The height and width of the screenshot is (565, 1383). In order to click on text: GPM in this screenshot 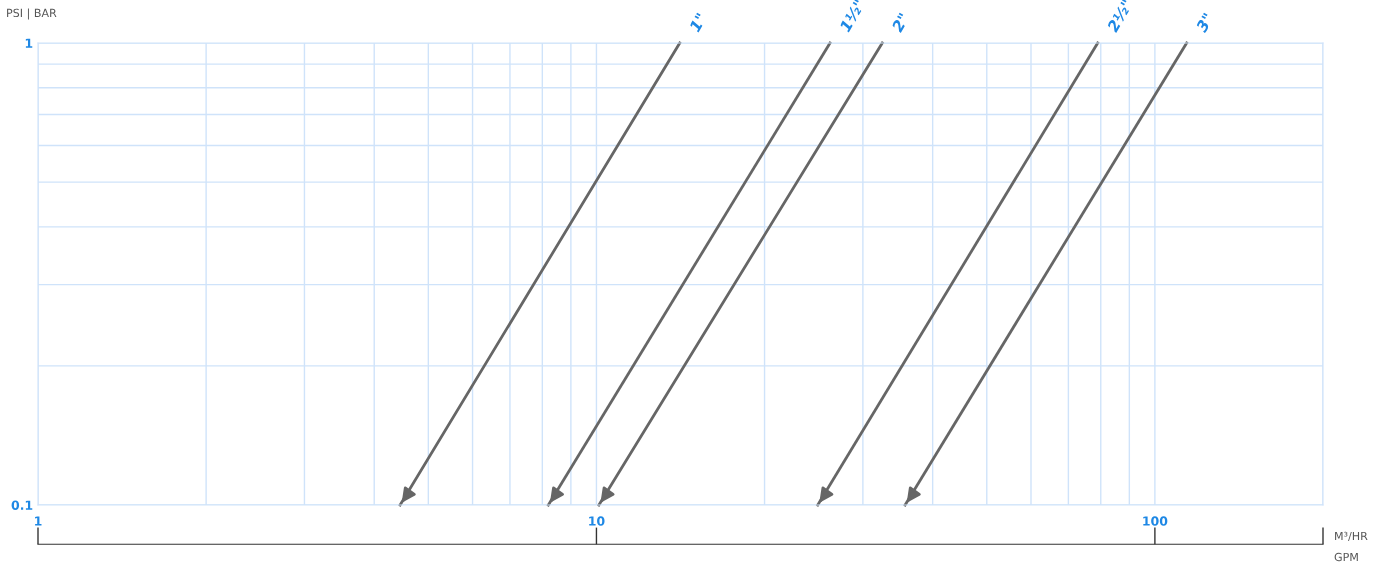, I will do `click(1346, 557)`.